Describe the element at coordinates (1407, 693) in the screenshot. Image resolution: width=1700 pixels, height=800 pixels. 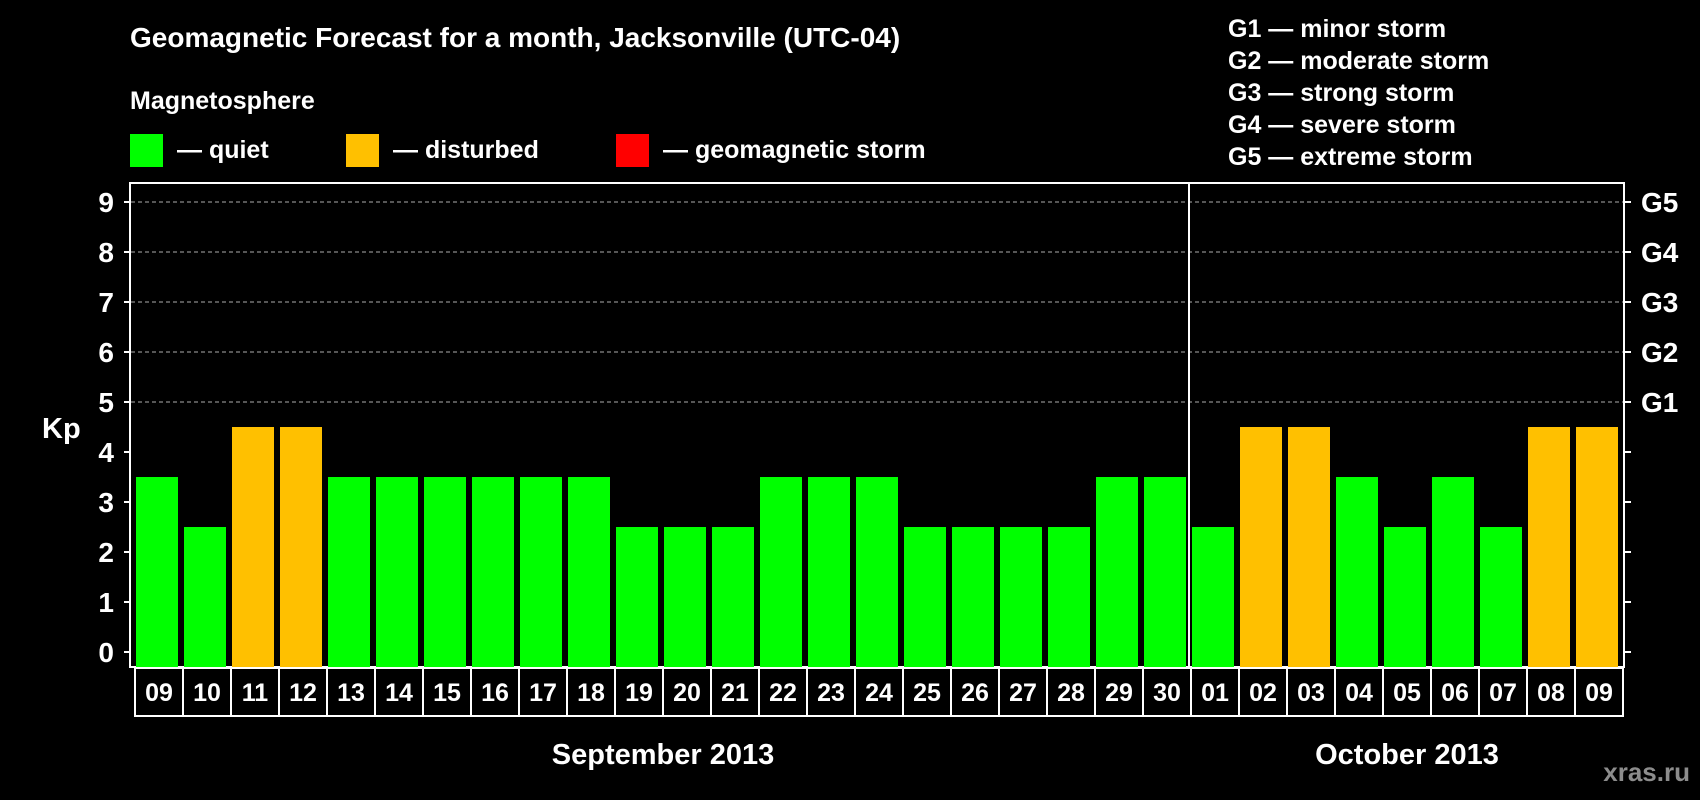
I see `x-tick-label-26: 05` at that location.